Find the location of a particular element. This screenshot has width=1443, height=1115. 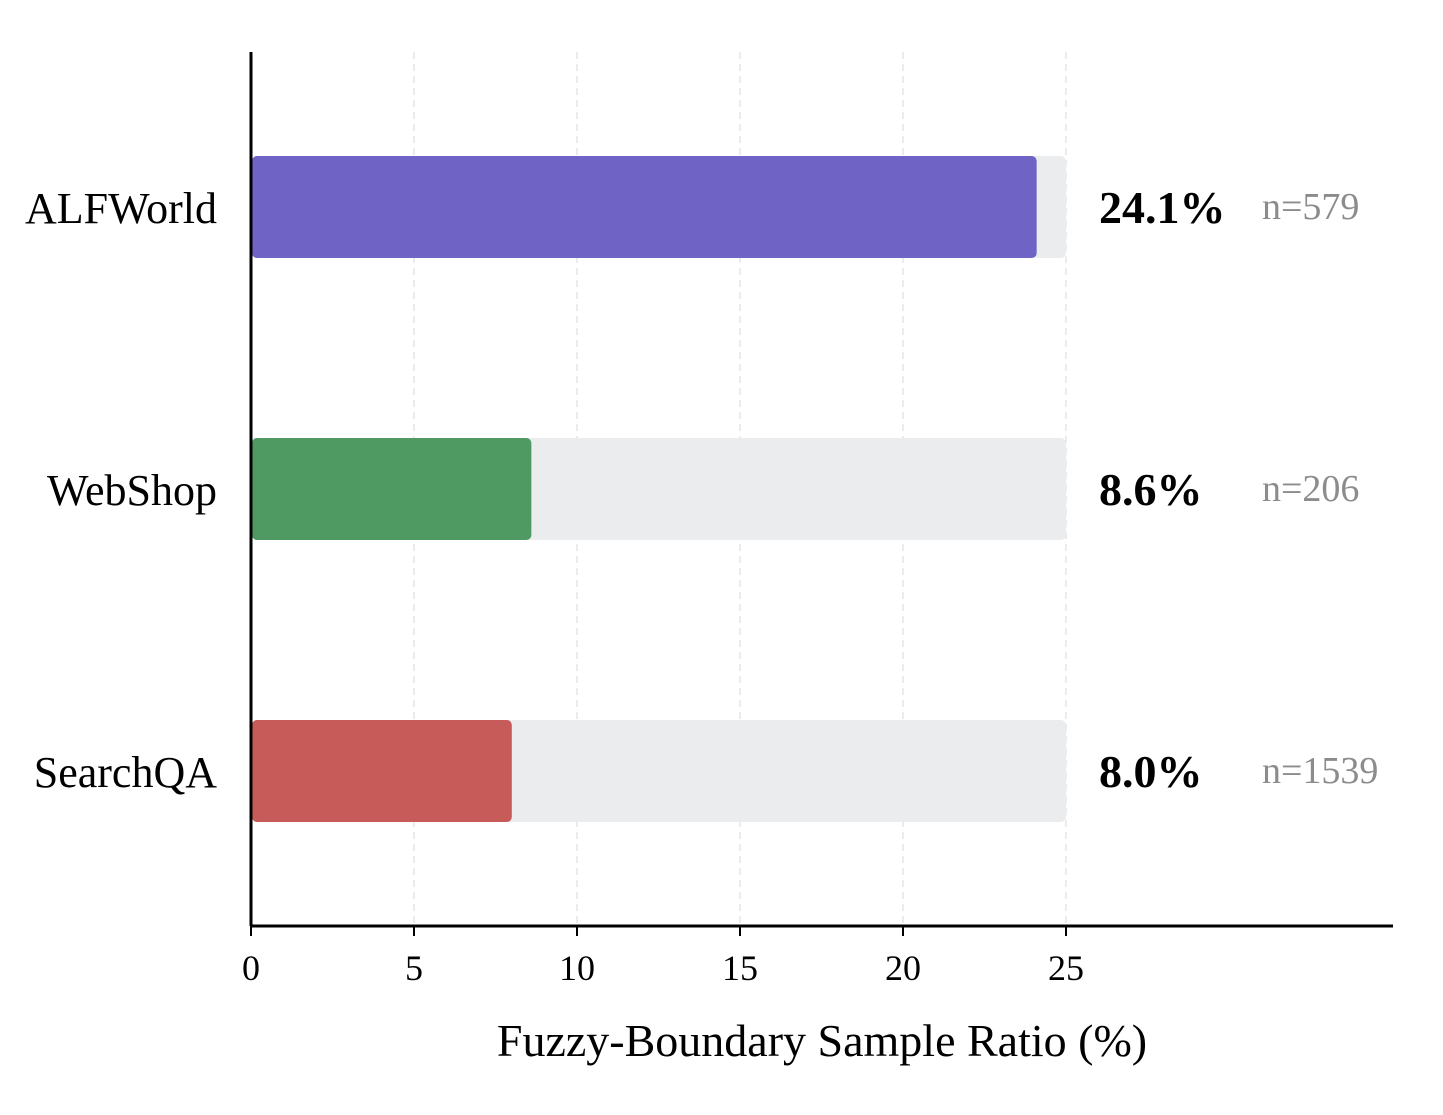

sample-count-label: n=1539 is located at coordinates (1320, 771).